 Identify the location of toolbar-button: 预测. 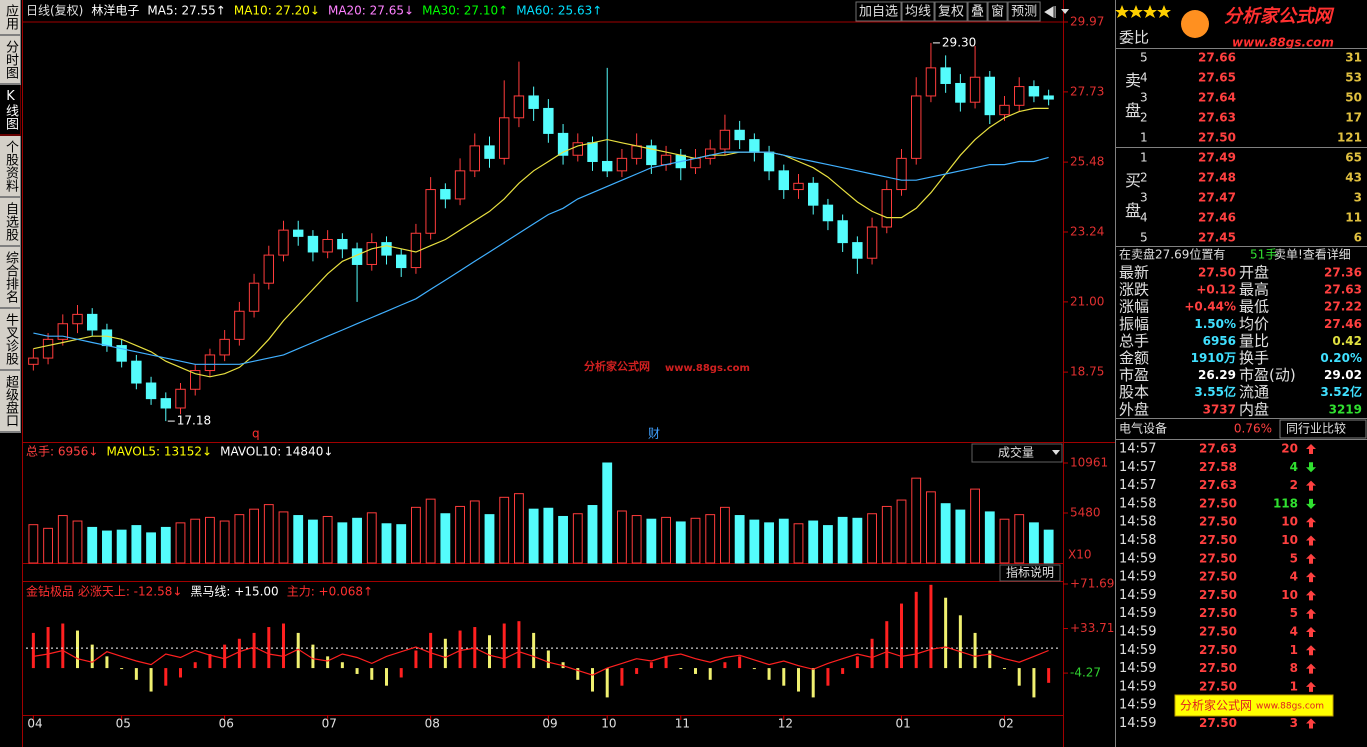
(1024, 12).